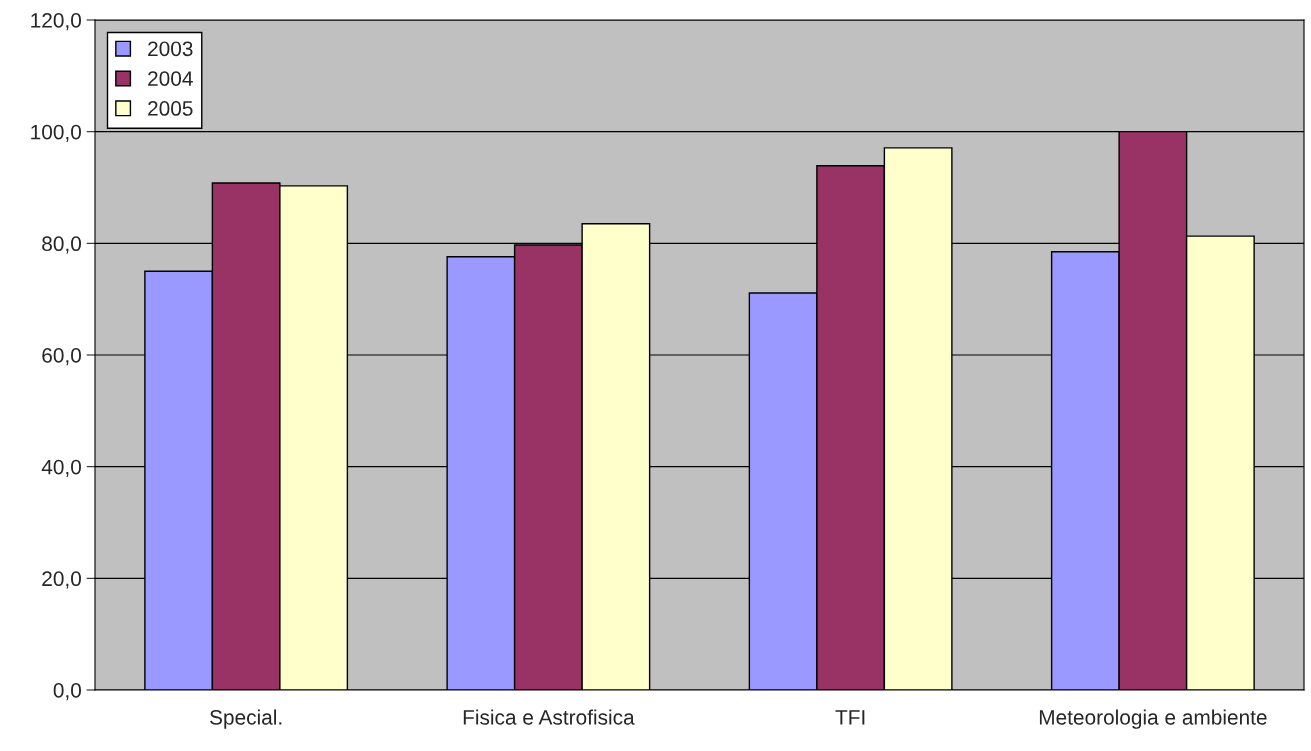 The image size is (1311, 751). What do you see at coordinates (170, 49) in the screenshot?
I see `legend-label: 2003` at bounding box center [170, 49].